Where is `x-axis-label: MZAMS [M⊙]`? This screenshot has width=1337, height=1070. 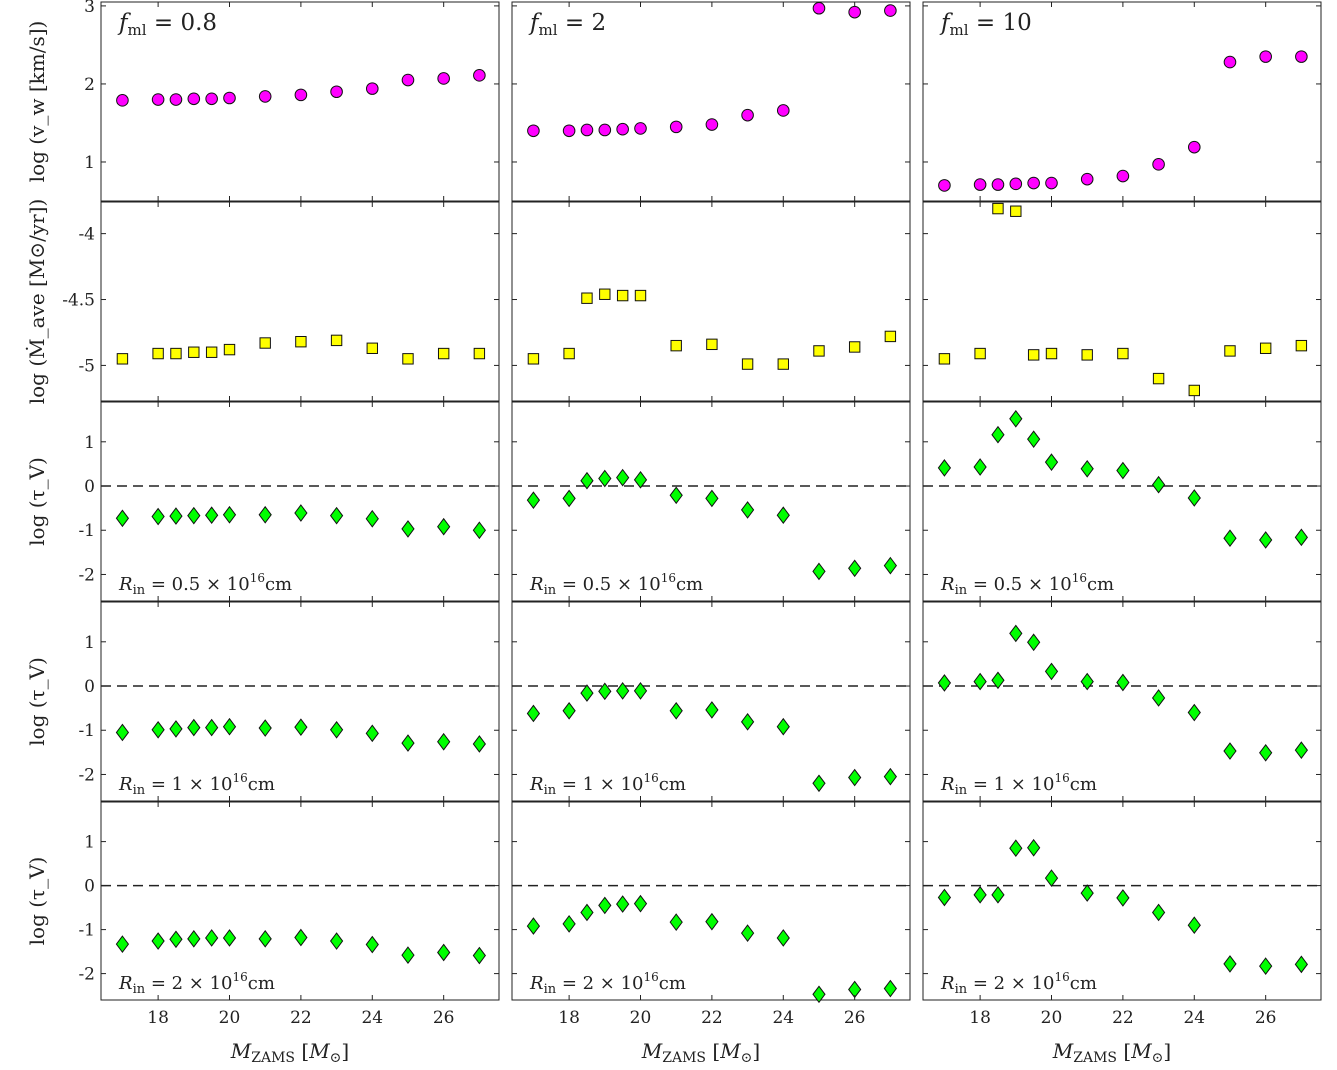 x-axis-label: MZAMS [M⊙] is located at coordinates (700, 1052).